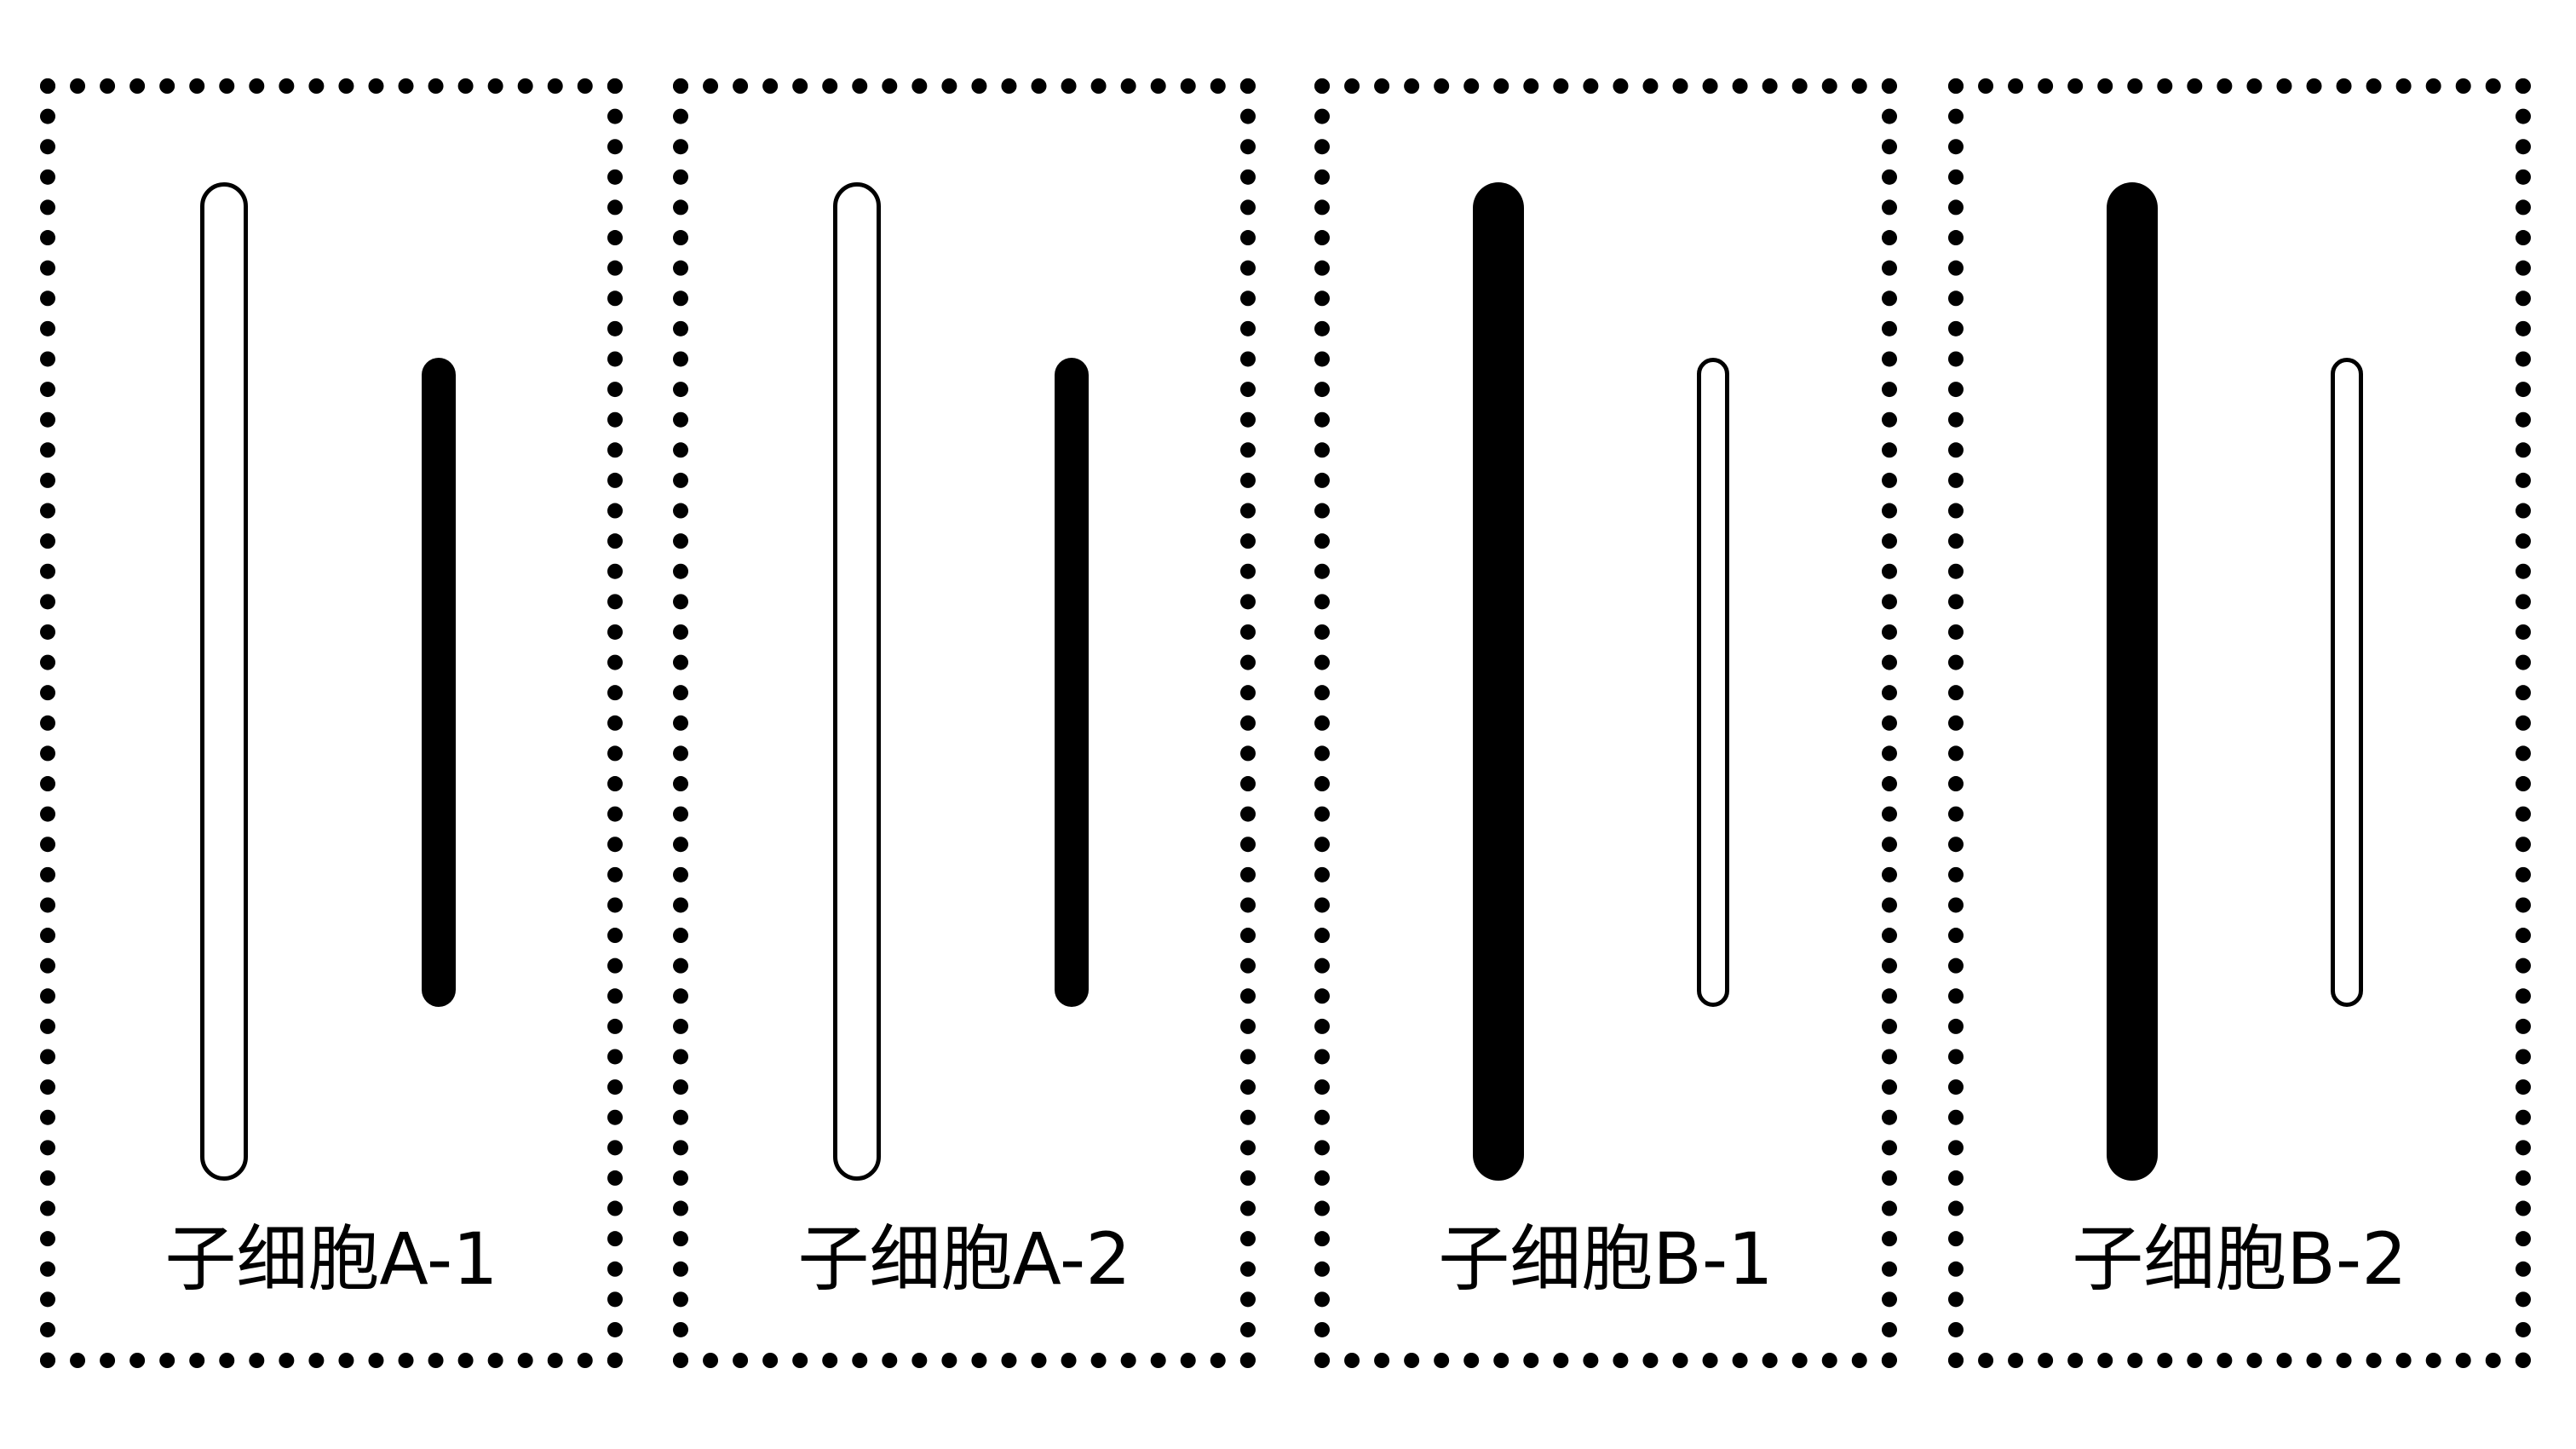 The width and height of the screenshot is (2576, 1449). I want to click on cell-label: 子细胞B-2, so click(2240, 1259).